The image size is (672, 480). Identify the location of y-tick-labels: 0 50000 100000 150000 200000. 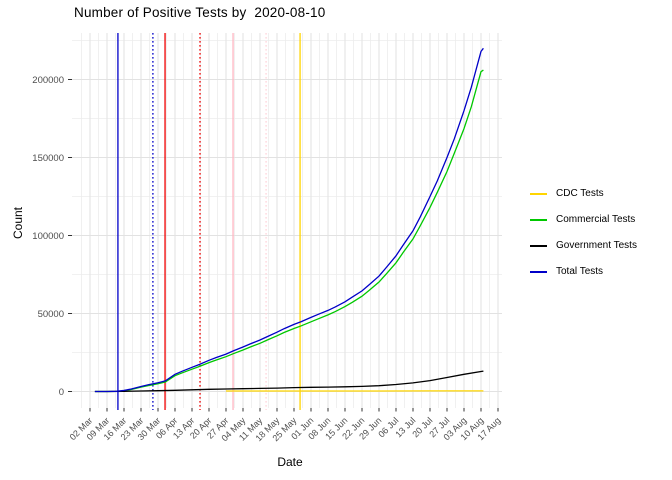
(48, 236).